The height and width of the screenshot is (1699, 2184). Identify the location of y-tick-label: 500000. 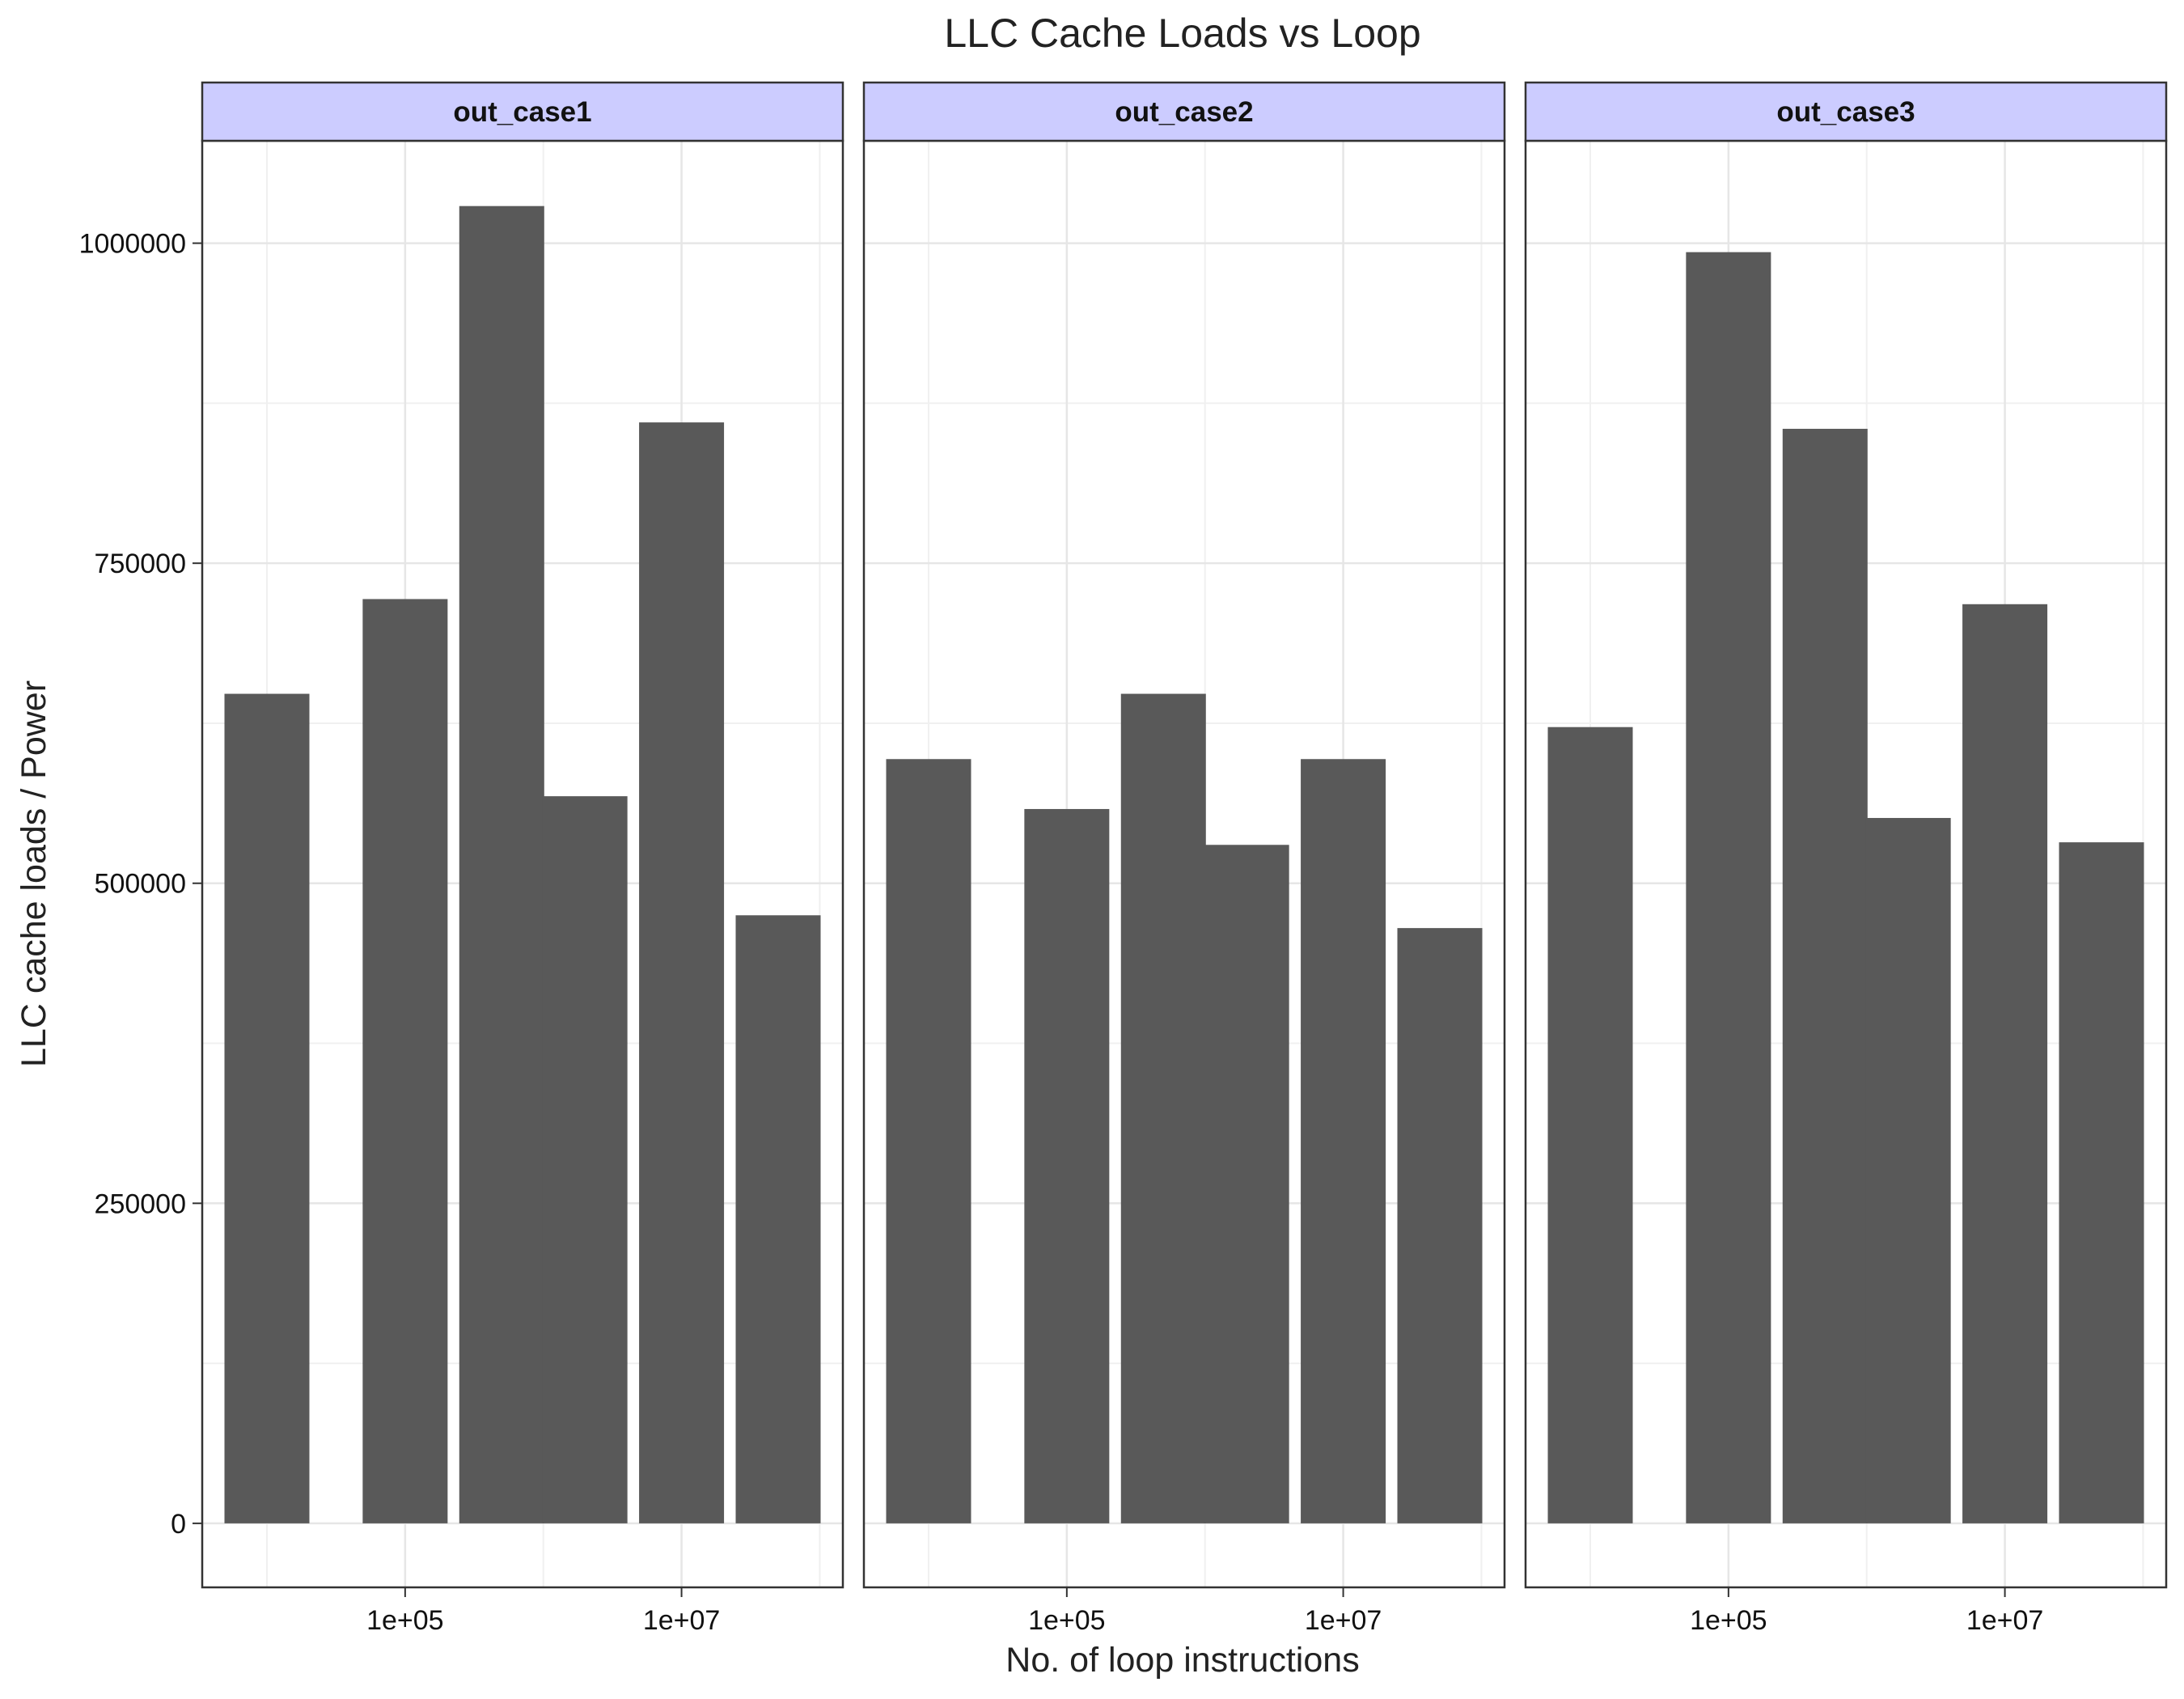
(140, 884).